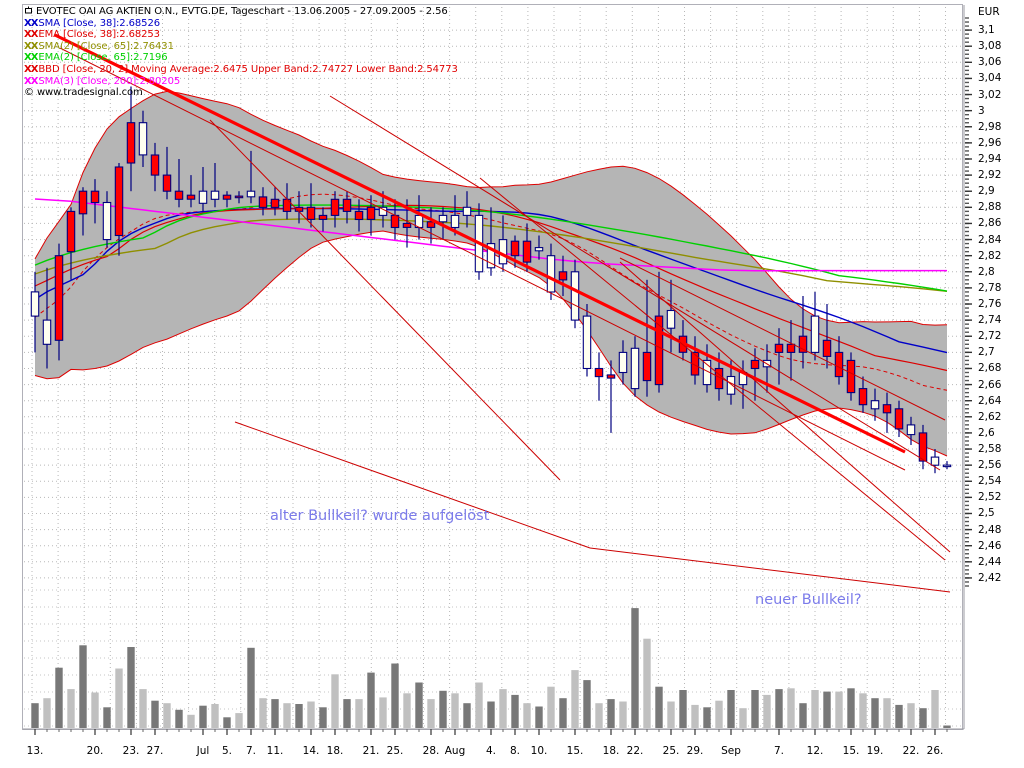 The width and height of the screenshot is (1024, 768). What do you see at coordinates (83, 93) in the screenshot?
I see `copyright-notice: © www.tradesignal.com` at bounding box center [83, 93].